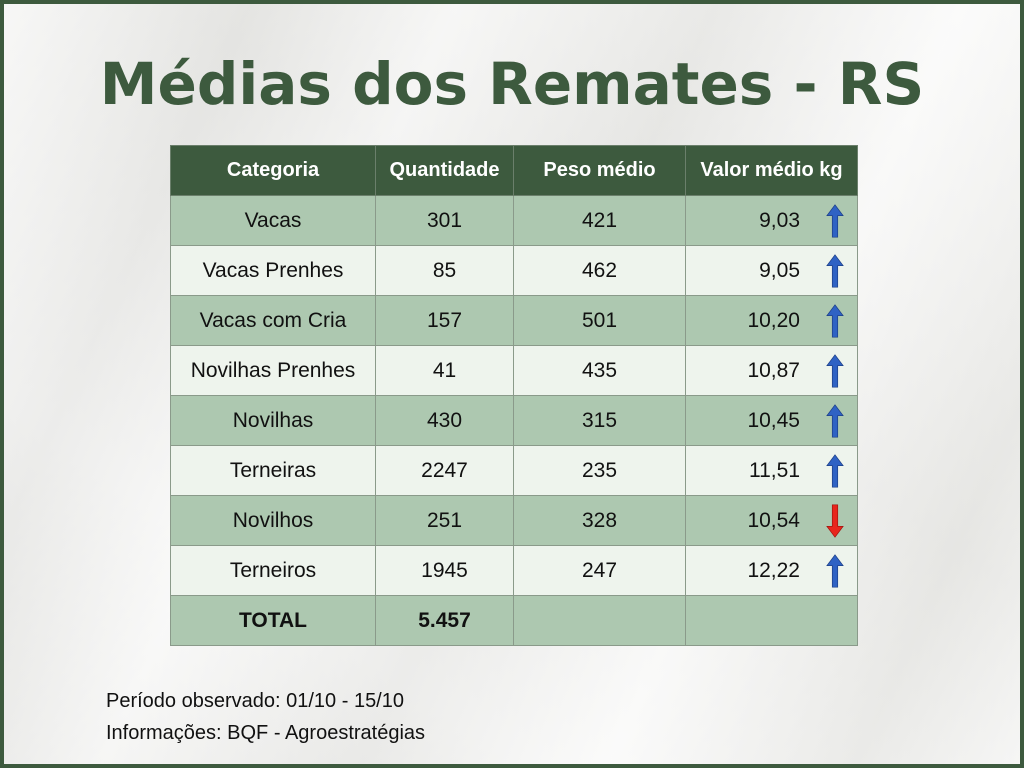  I want to click on cell-peso-medio: 247, so click(599, 570).